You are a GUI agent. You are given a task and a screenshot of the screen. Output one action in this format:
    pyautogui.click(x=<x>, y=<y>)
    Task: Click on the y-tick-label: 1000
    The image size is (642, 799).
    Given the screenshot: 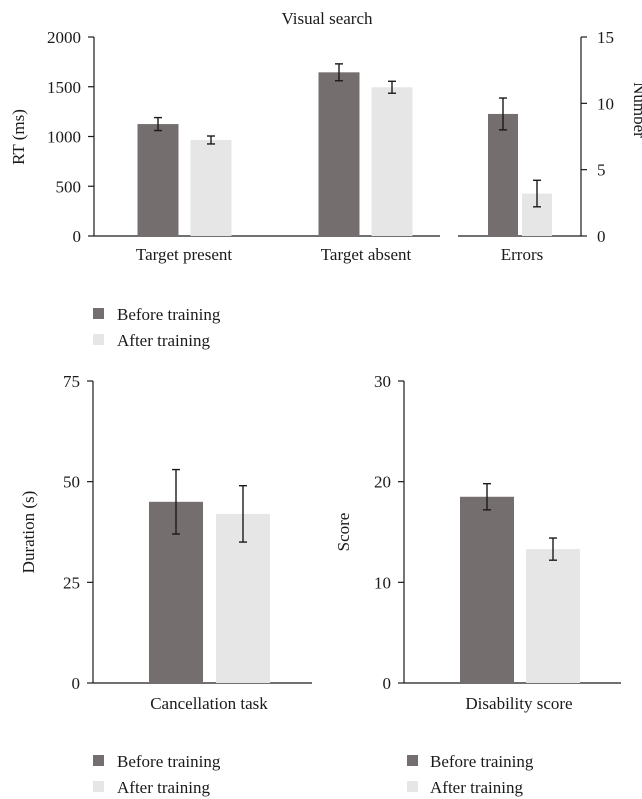 What is the action you would take?
    pyautogui.click(x=64, y=137)
    